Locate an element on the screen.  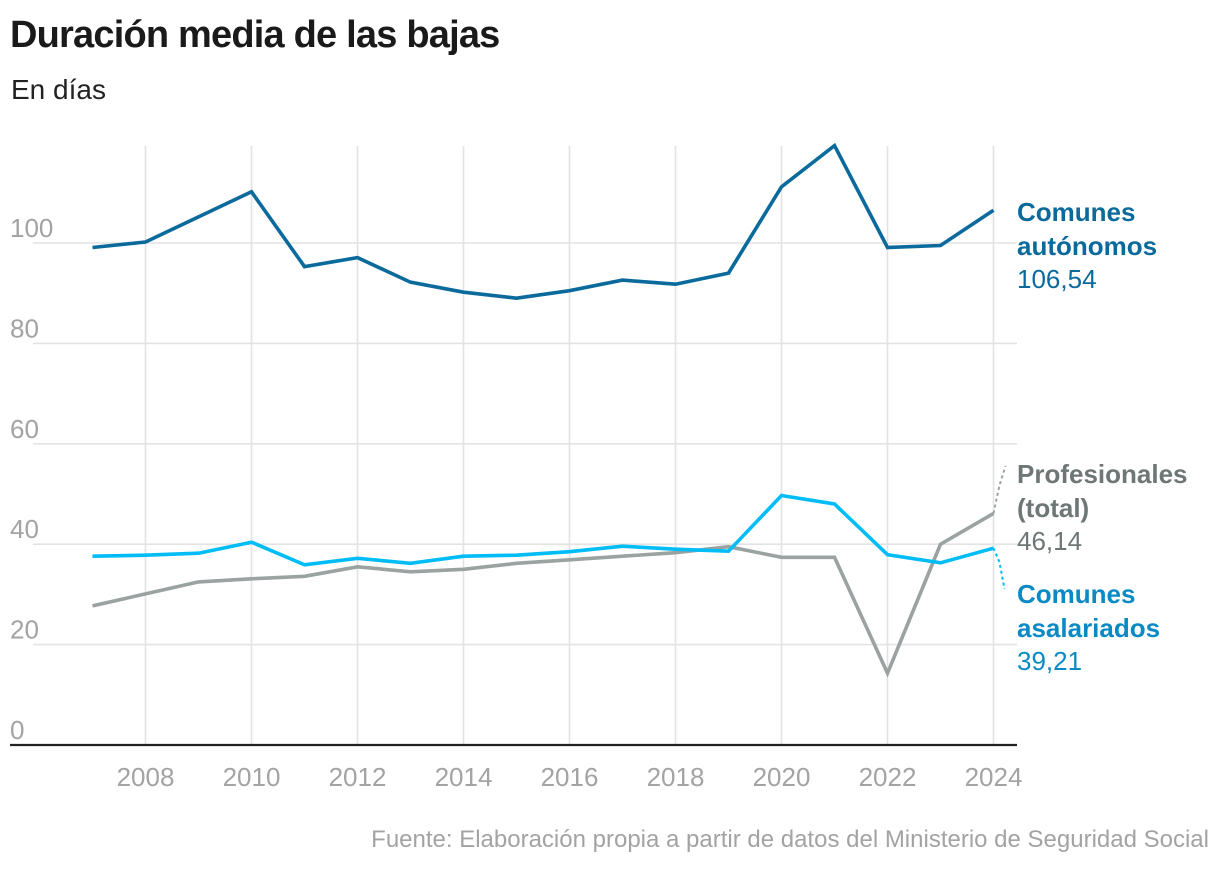
x-tick-label: 2012 is located at coordinates (358, 777).